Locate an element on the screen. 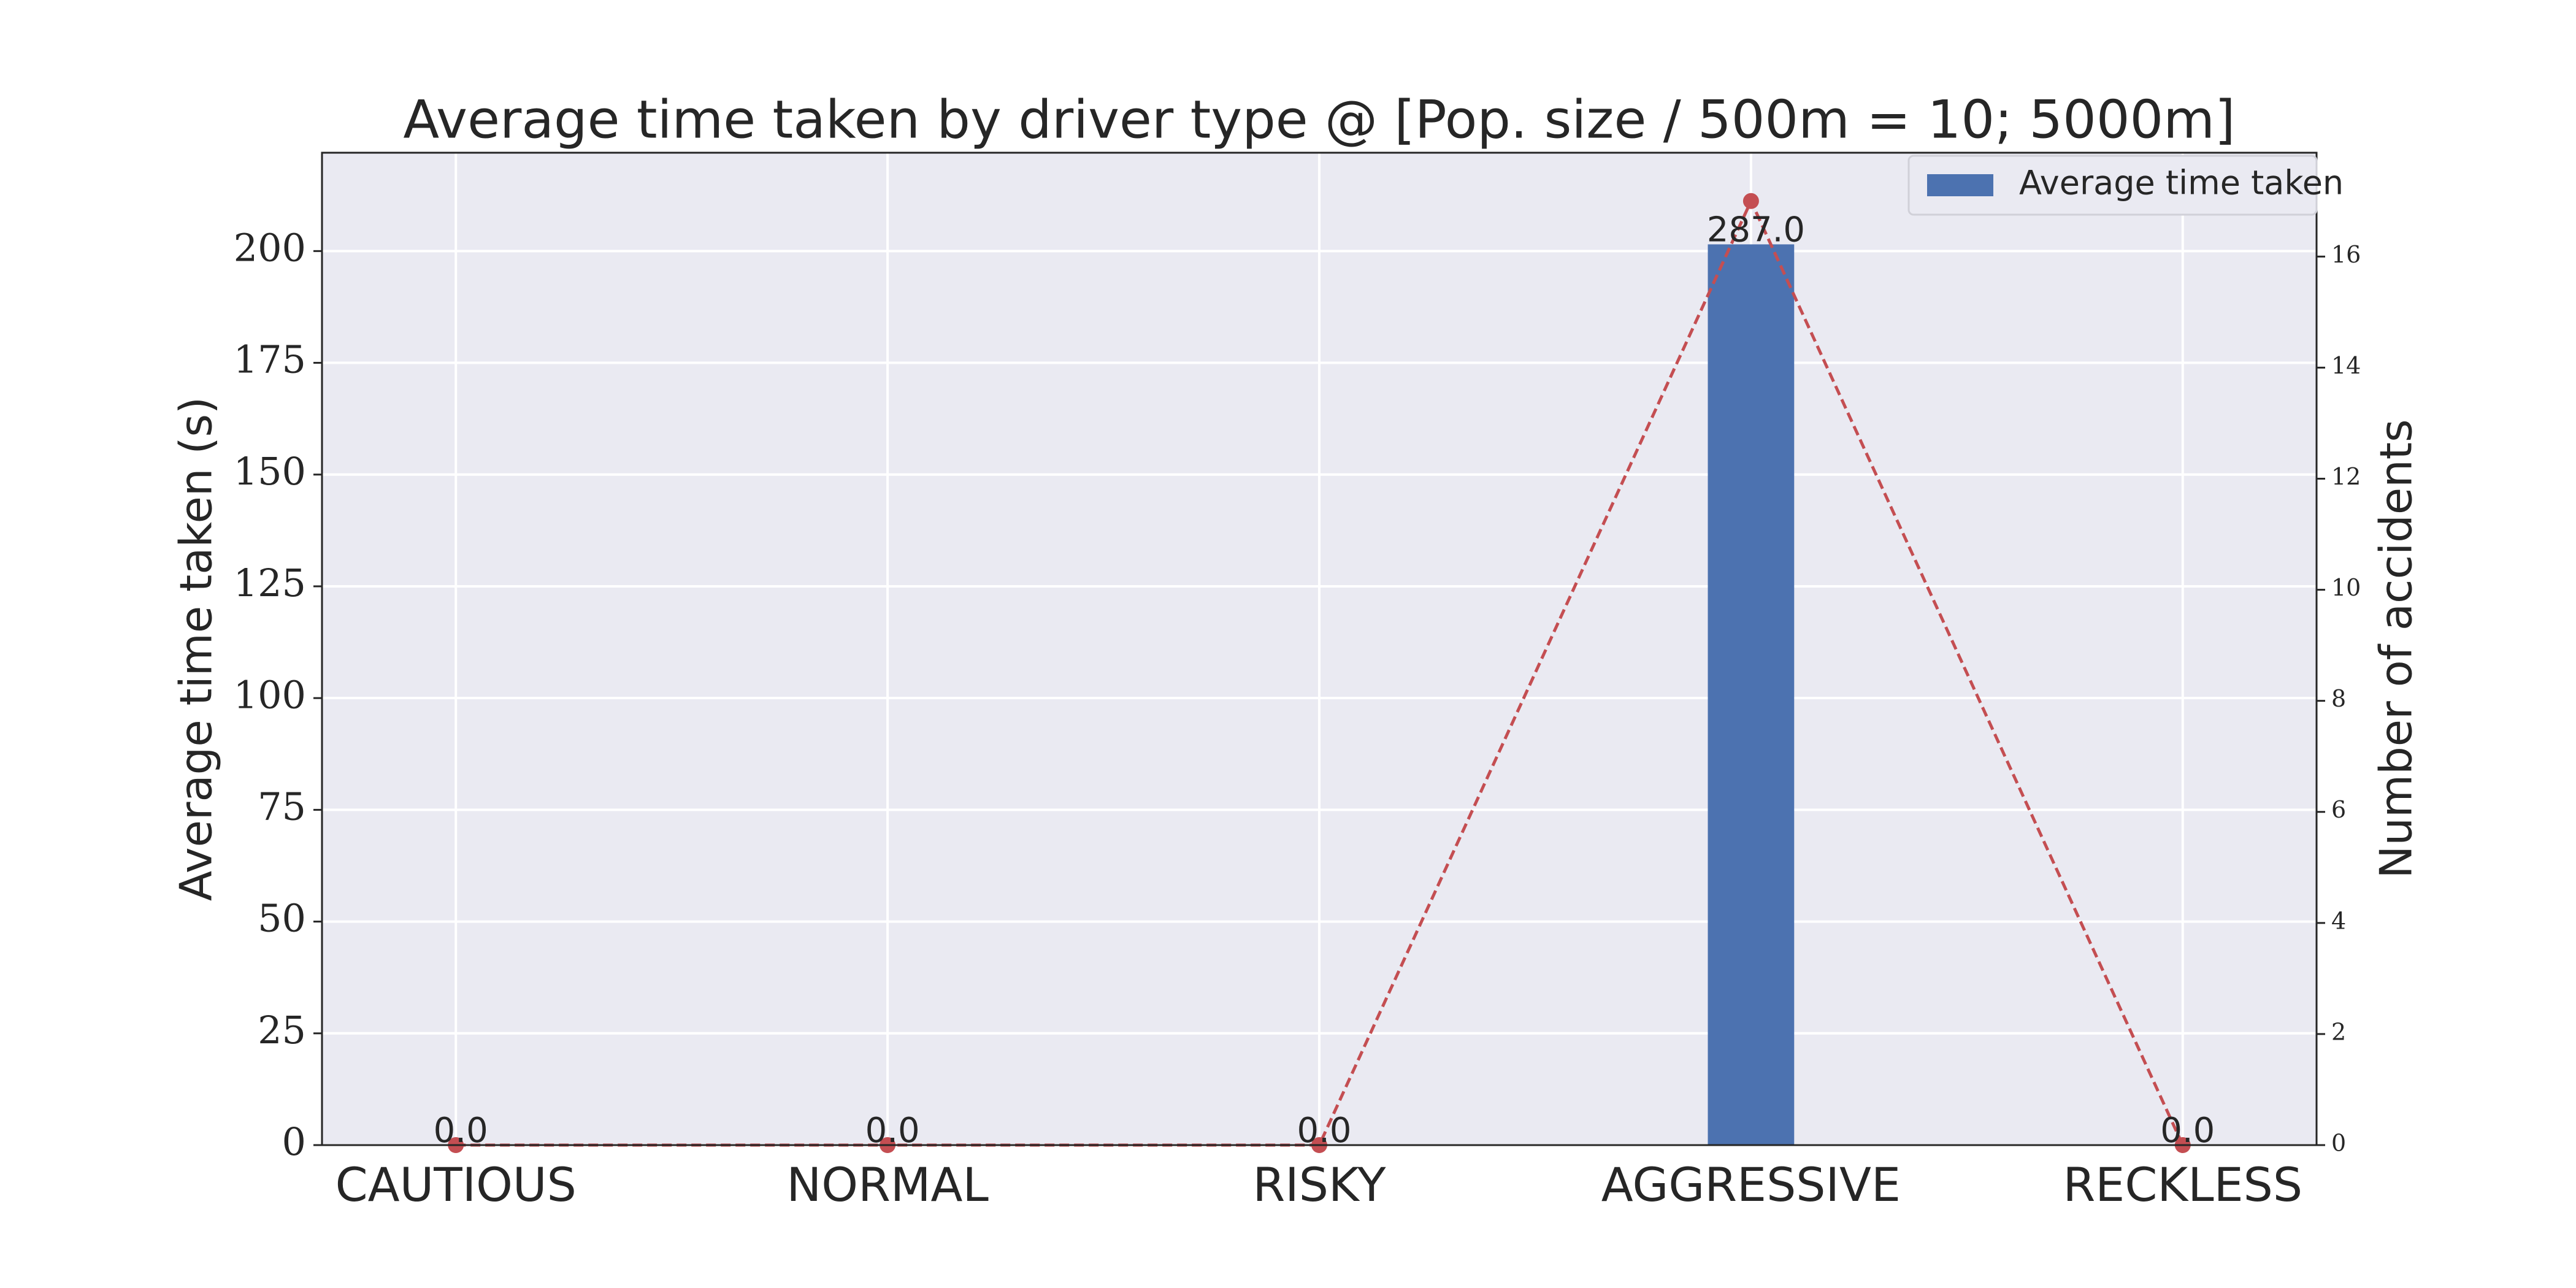 The height and width of the screenshot is (1288, 2576). y2-tick-label: 6 is located at coordinates (2338, 809).